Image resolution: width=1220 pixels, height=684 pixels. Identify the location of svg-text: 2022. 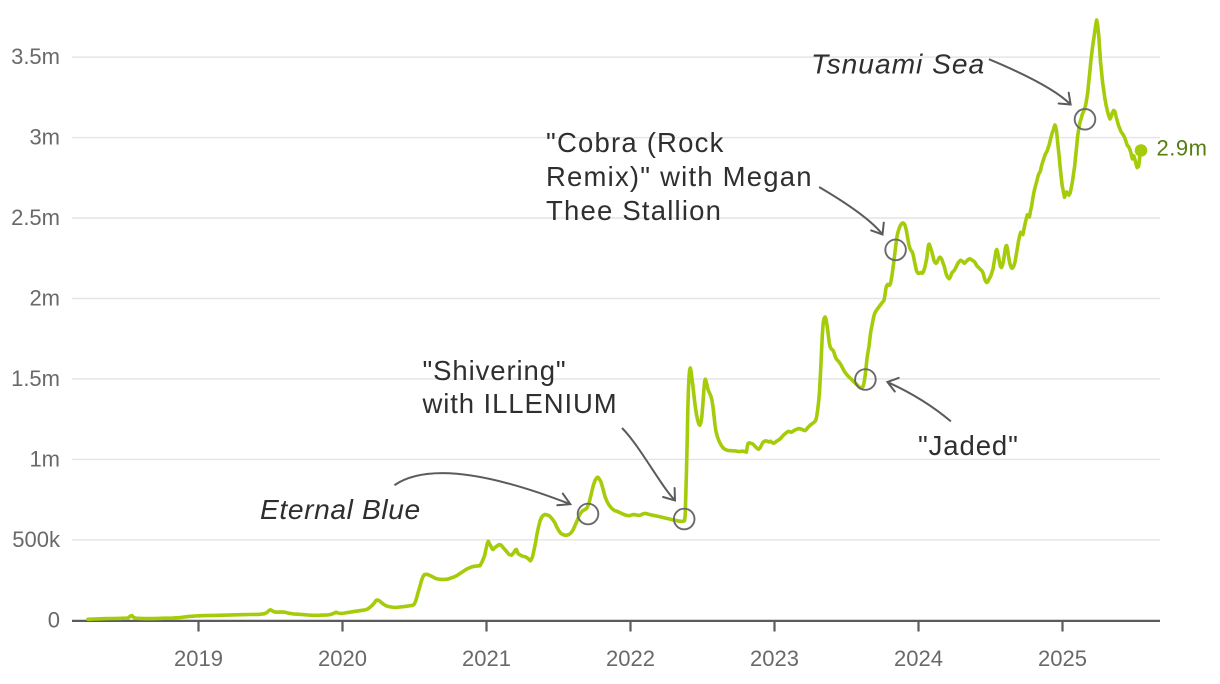
(630, 658).